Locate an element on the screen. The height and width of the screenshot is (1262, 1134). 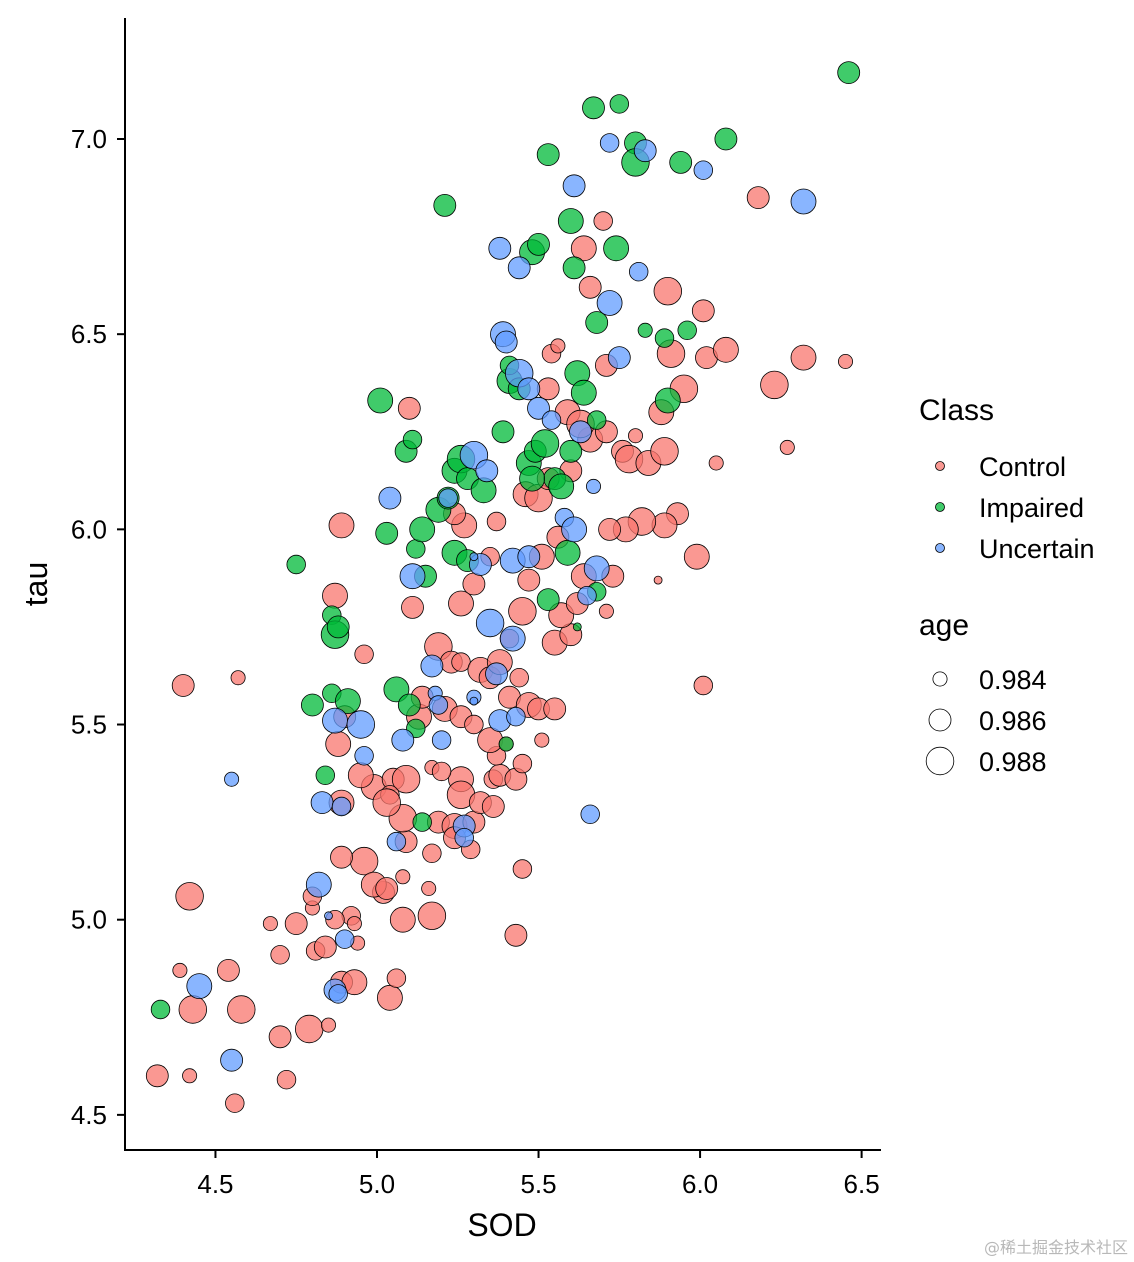
y-axis-title: tau is located at coordinates (36, 584).